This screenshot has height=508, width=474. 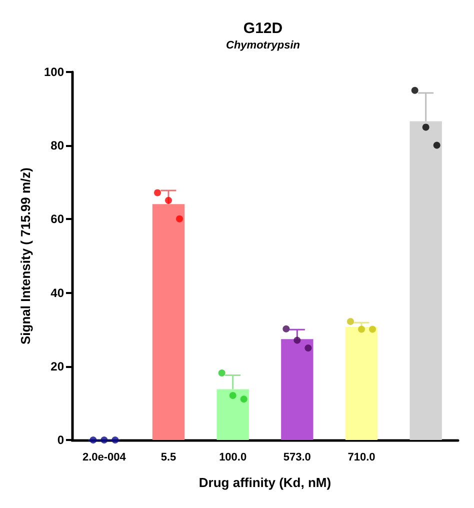 I want to click on y-tick-label: 100, so click(x=54, y=72).